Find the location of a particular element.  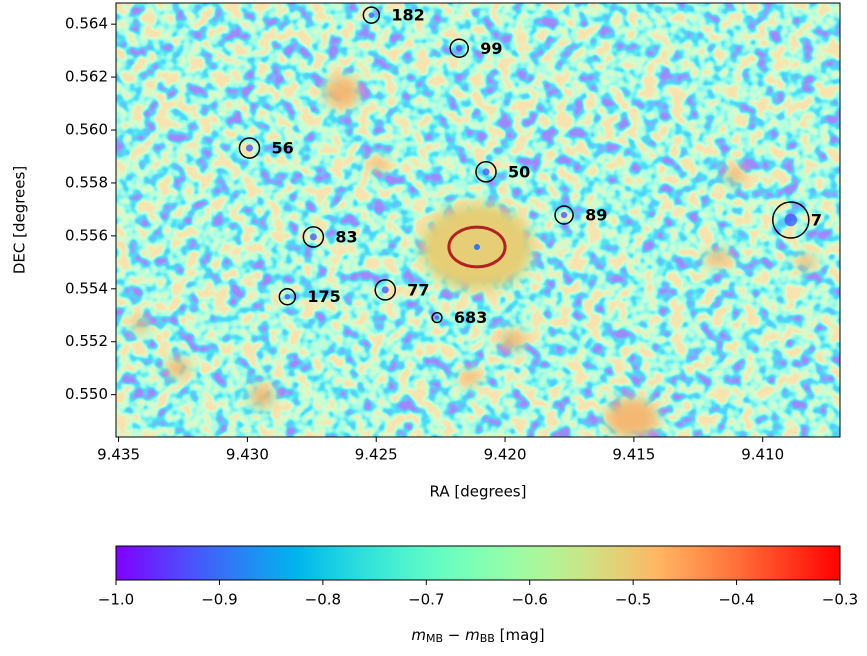

source-label: 683 is located at coordinates (470, 317).